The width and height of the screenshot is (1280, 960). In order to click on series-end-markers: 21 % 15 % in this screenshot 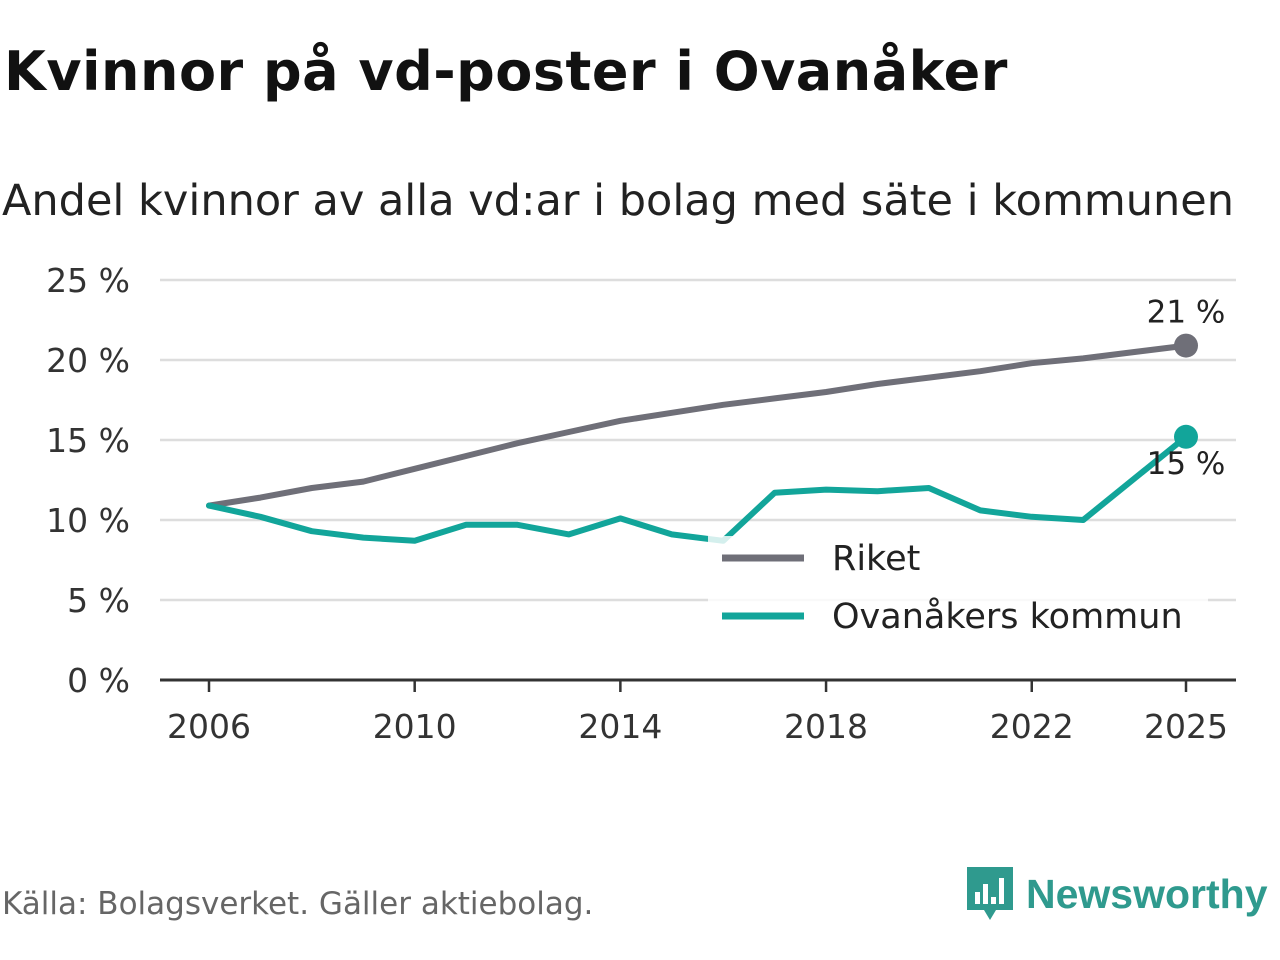, I will do `click(1186, 388)`.